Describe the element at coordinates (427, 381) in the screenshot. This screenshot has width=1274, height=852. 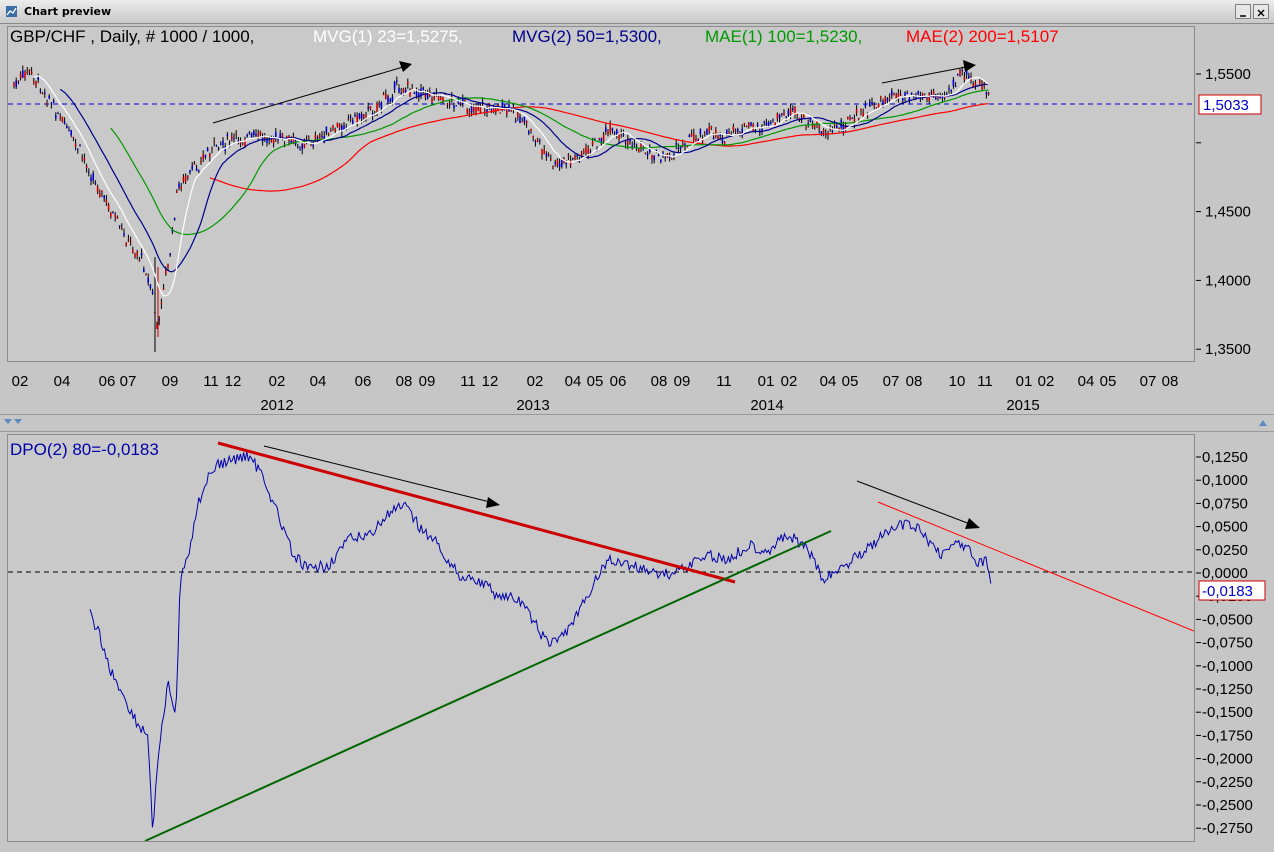
I see `month-label: 09` at that location.